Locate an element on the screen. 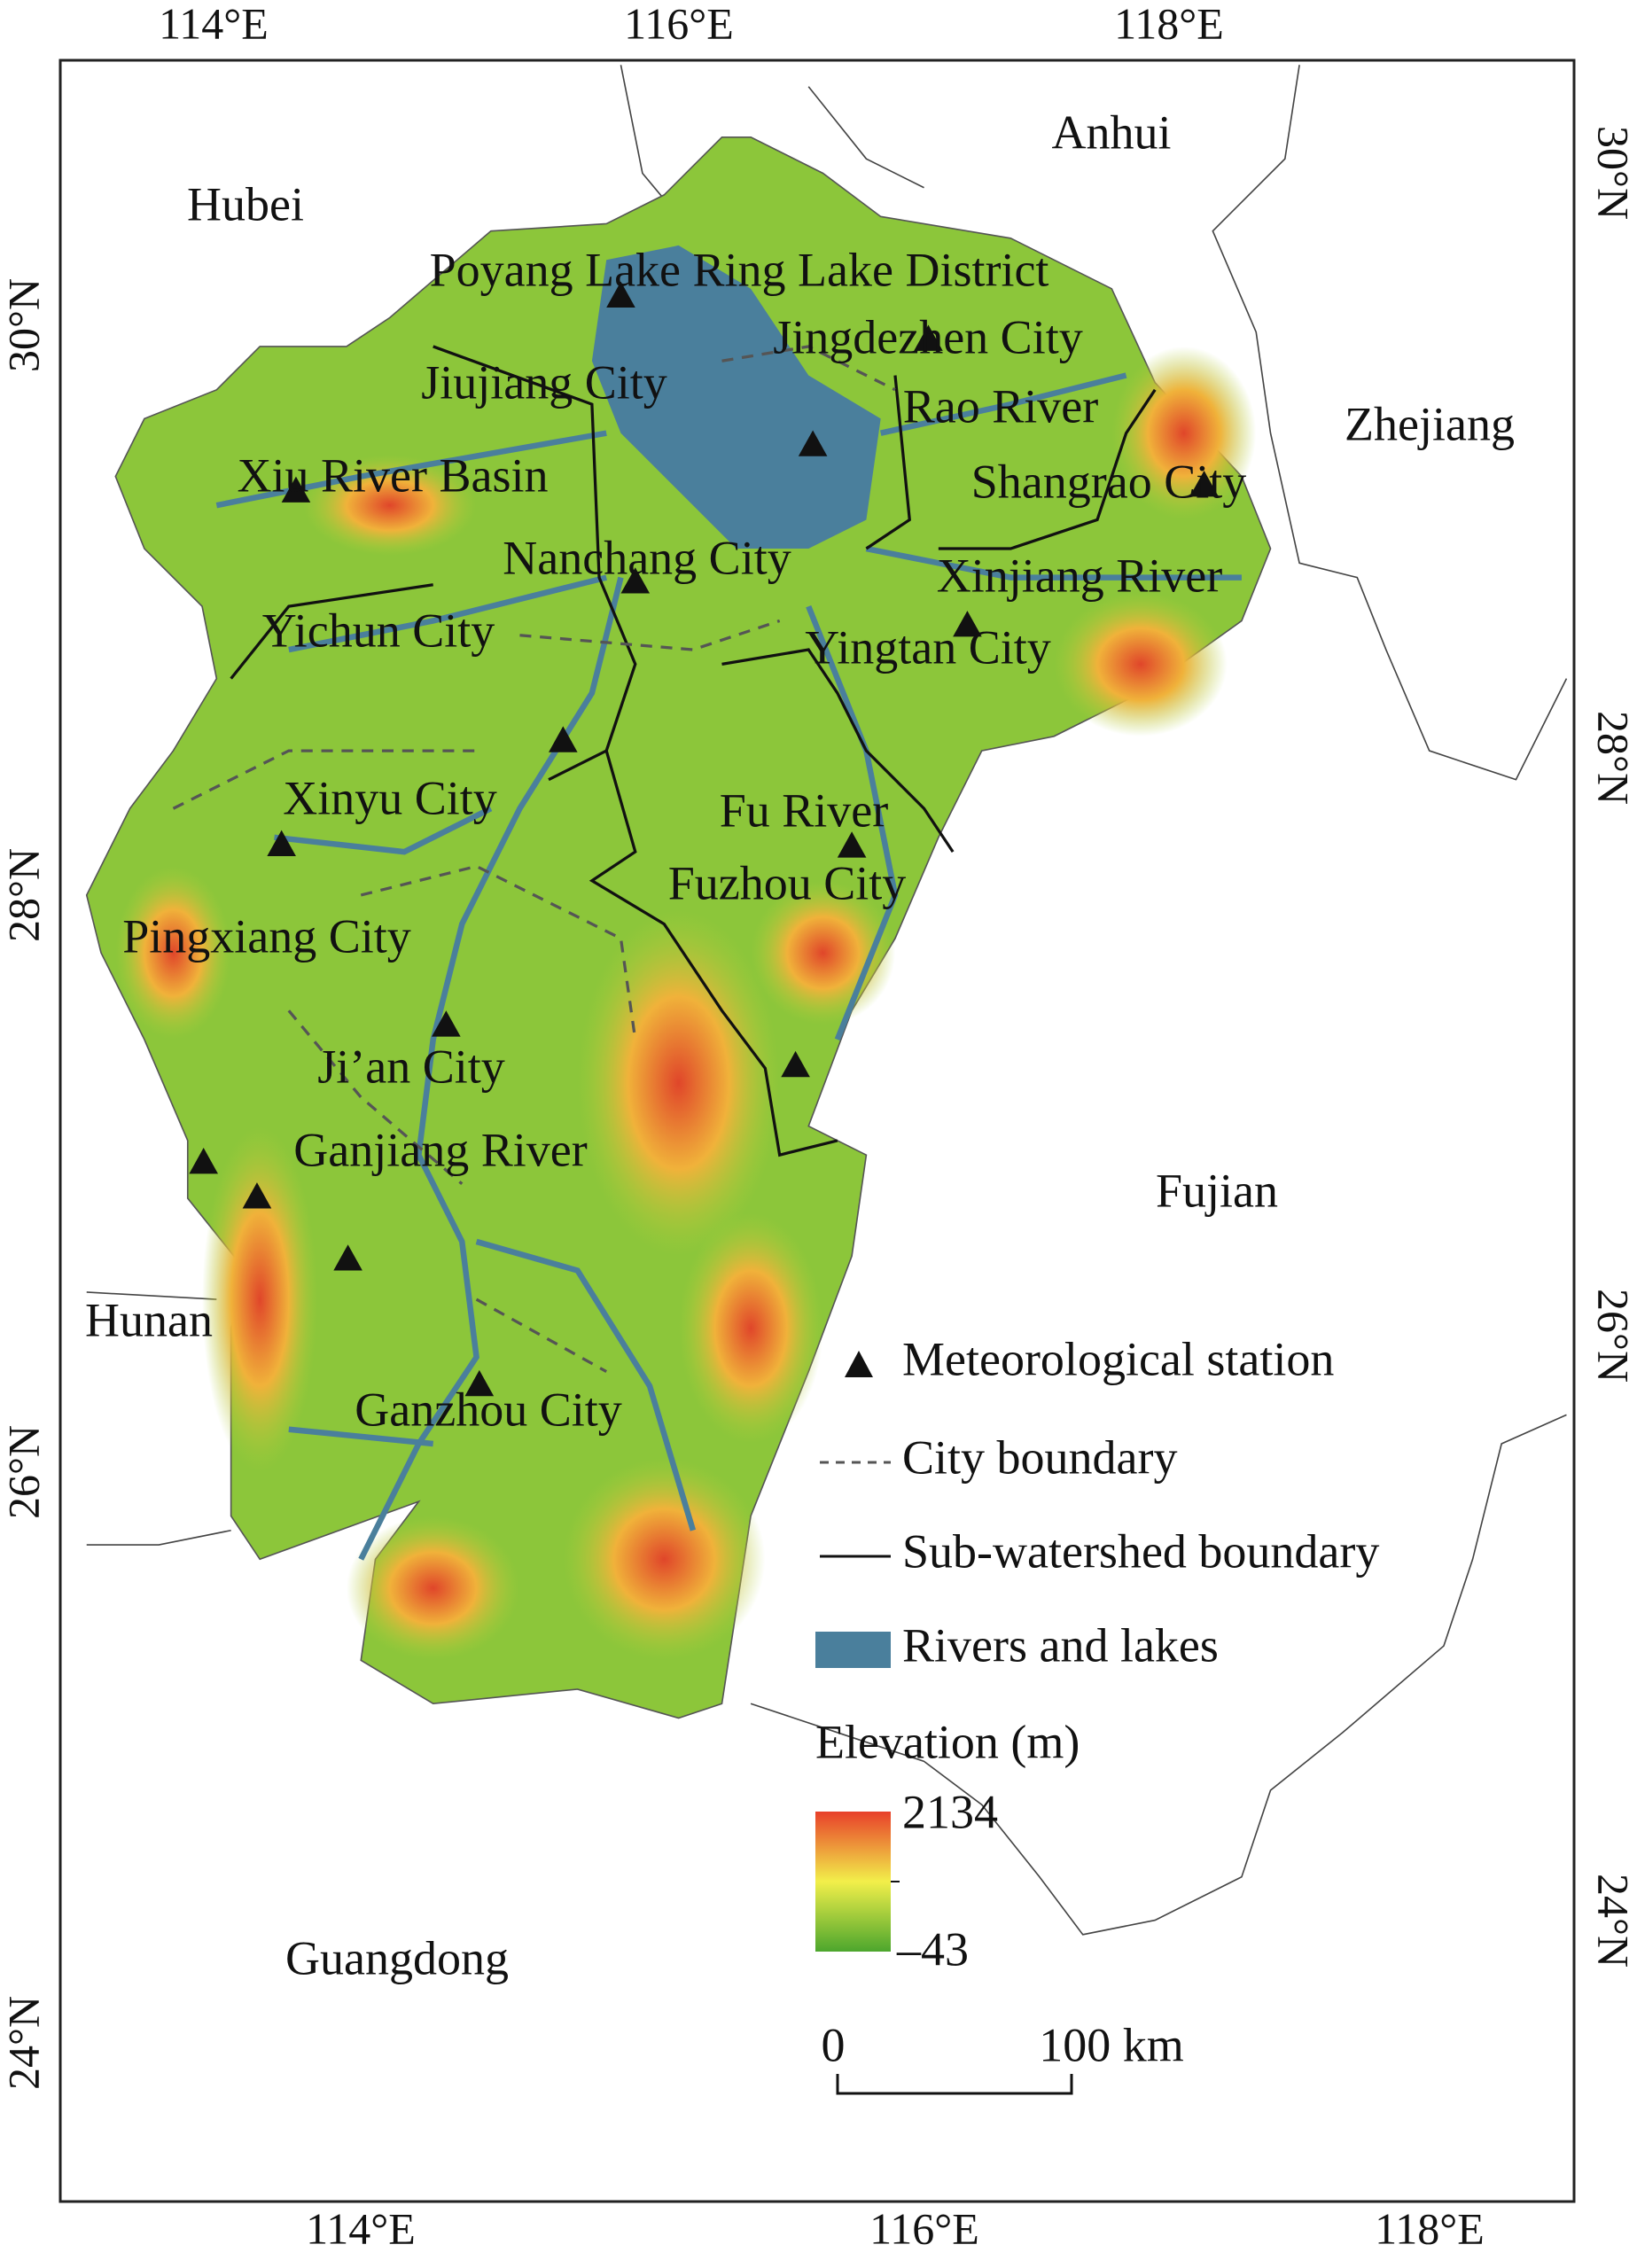 The image size is (1637, 2268). place-label: Rao River is located at coordinates (1000, 406).